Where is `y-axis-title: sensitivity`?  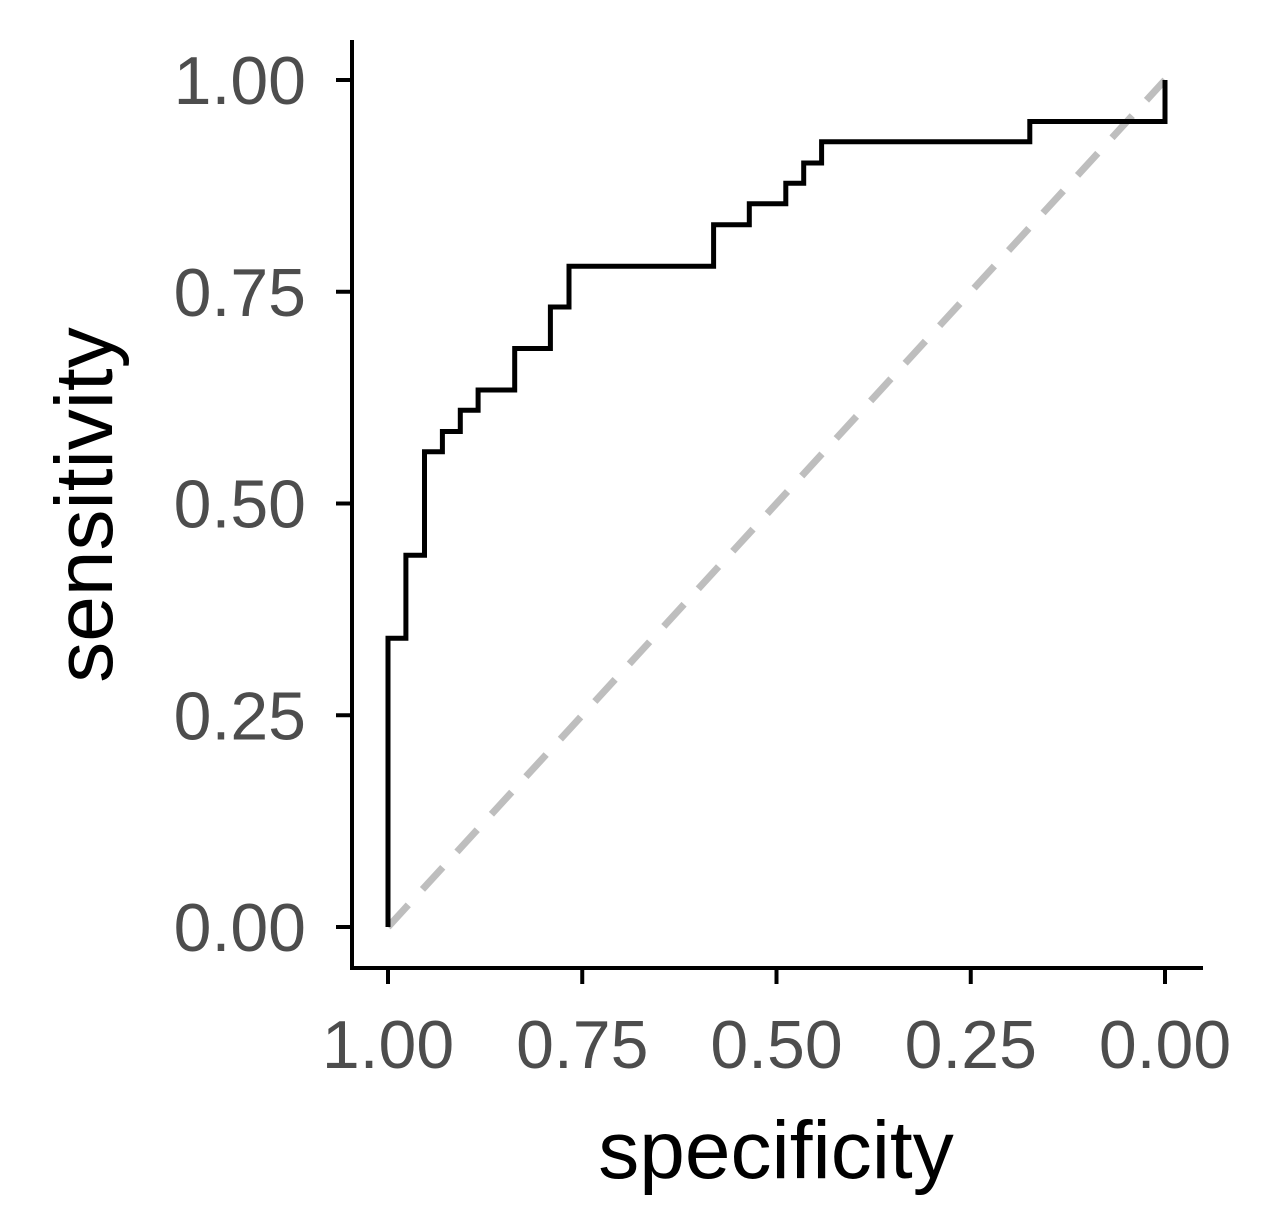 y-axis-title: sensitivity is located at coordinates (84, 504).